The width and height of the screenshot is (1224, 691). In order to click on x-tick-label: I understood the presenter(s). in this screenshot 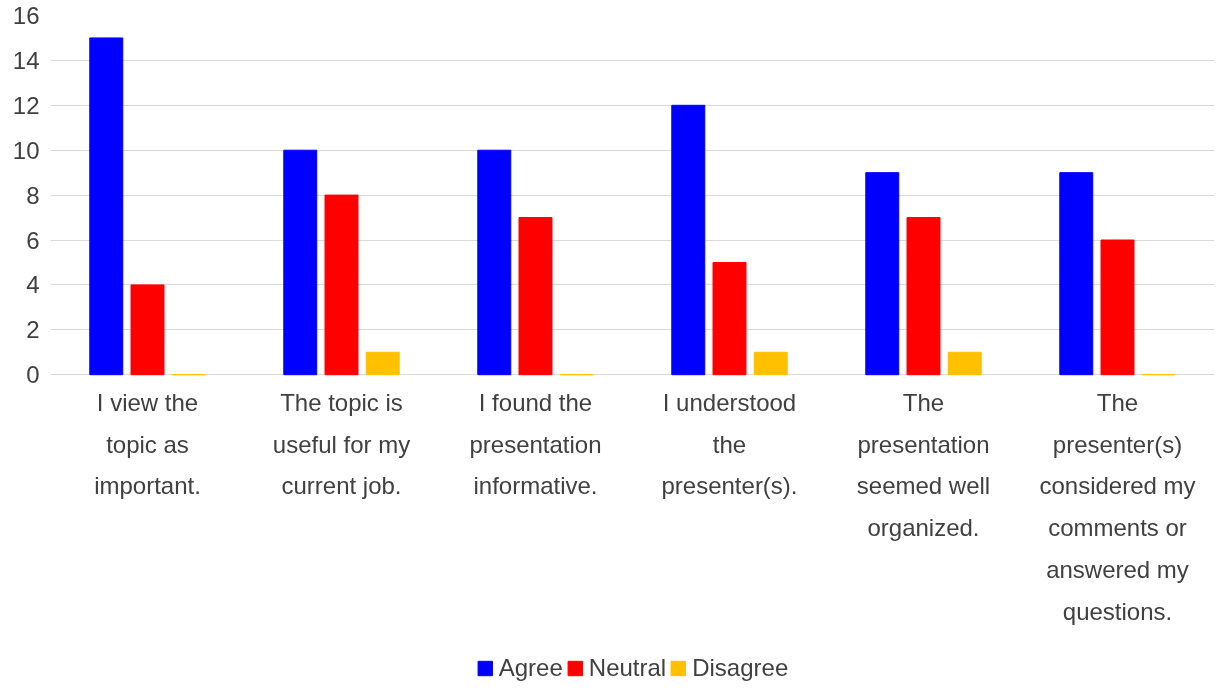, I will do `click(729, 444)`.